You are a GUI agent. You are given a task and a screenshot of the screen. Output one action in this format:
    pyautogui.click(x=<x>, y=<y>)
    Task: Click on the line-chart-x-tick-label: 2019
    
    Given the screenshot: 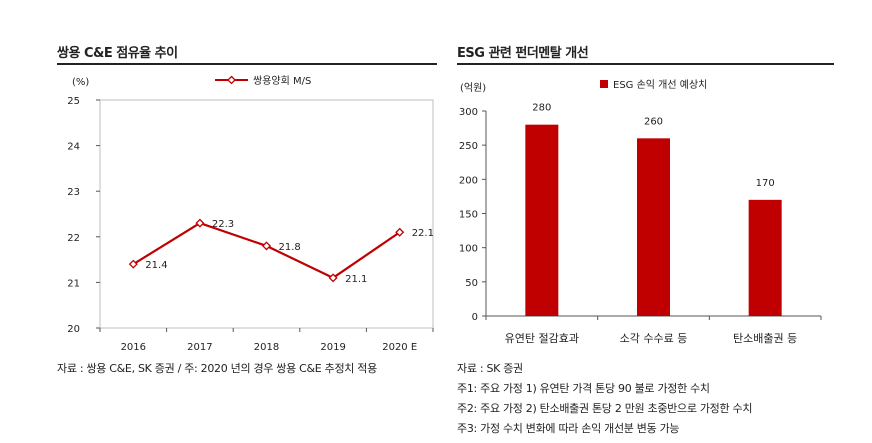 What is the action you would take?
    pyautogui.click(x=332, y=347)
    